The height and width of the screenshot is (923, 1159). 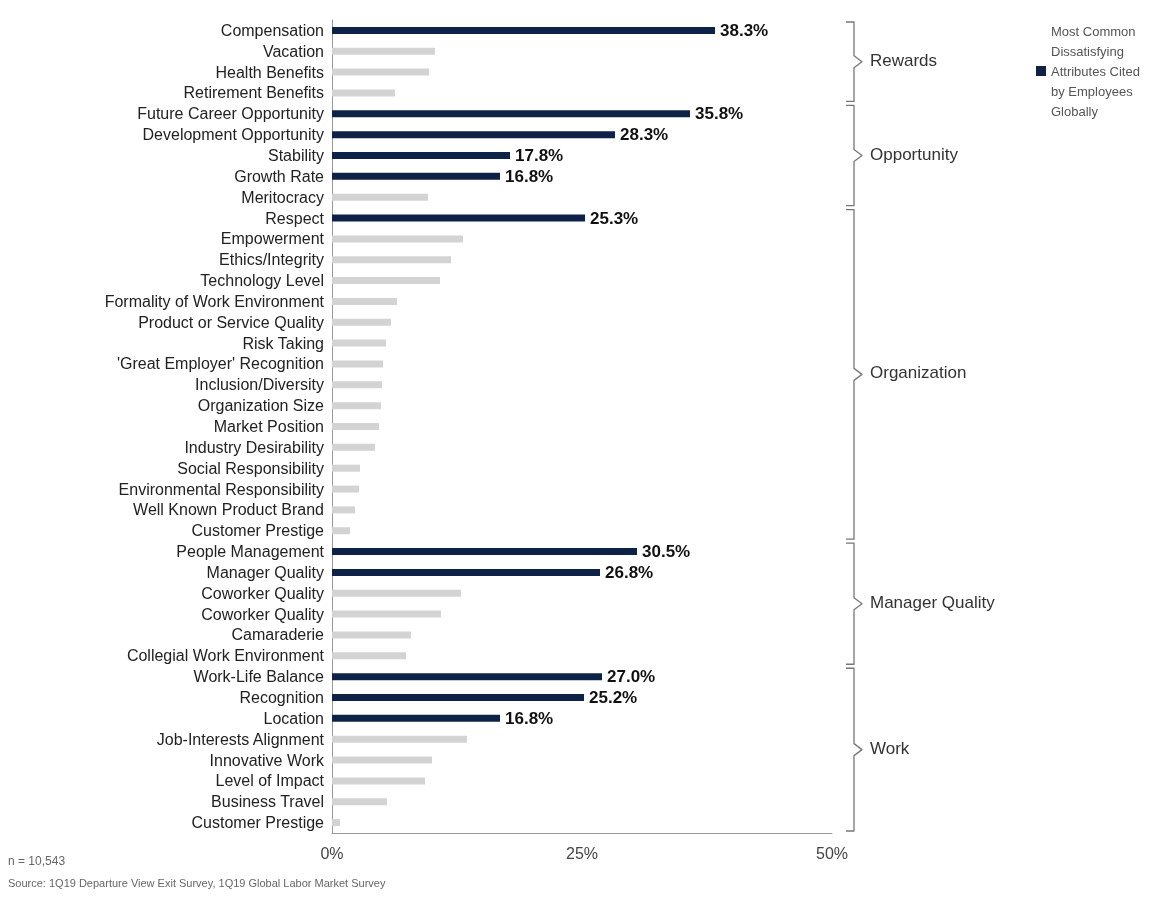 What do you see at coordinates (666, 552) in the screenshot?
I see `data-label: 30.5%` at bounding box center [666, 552].